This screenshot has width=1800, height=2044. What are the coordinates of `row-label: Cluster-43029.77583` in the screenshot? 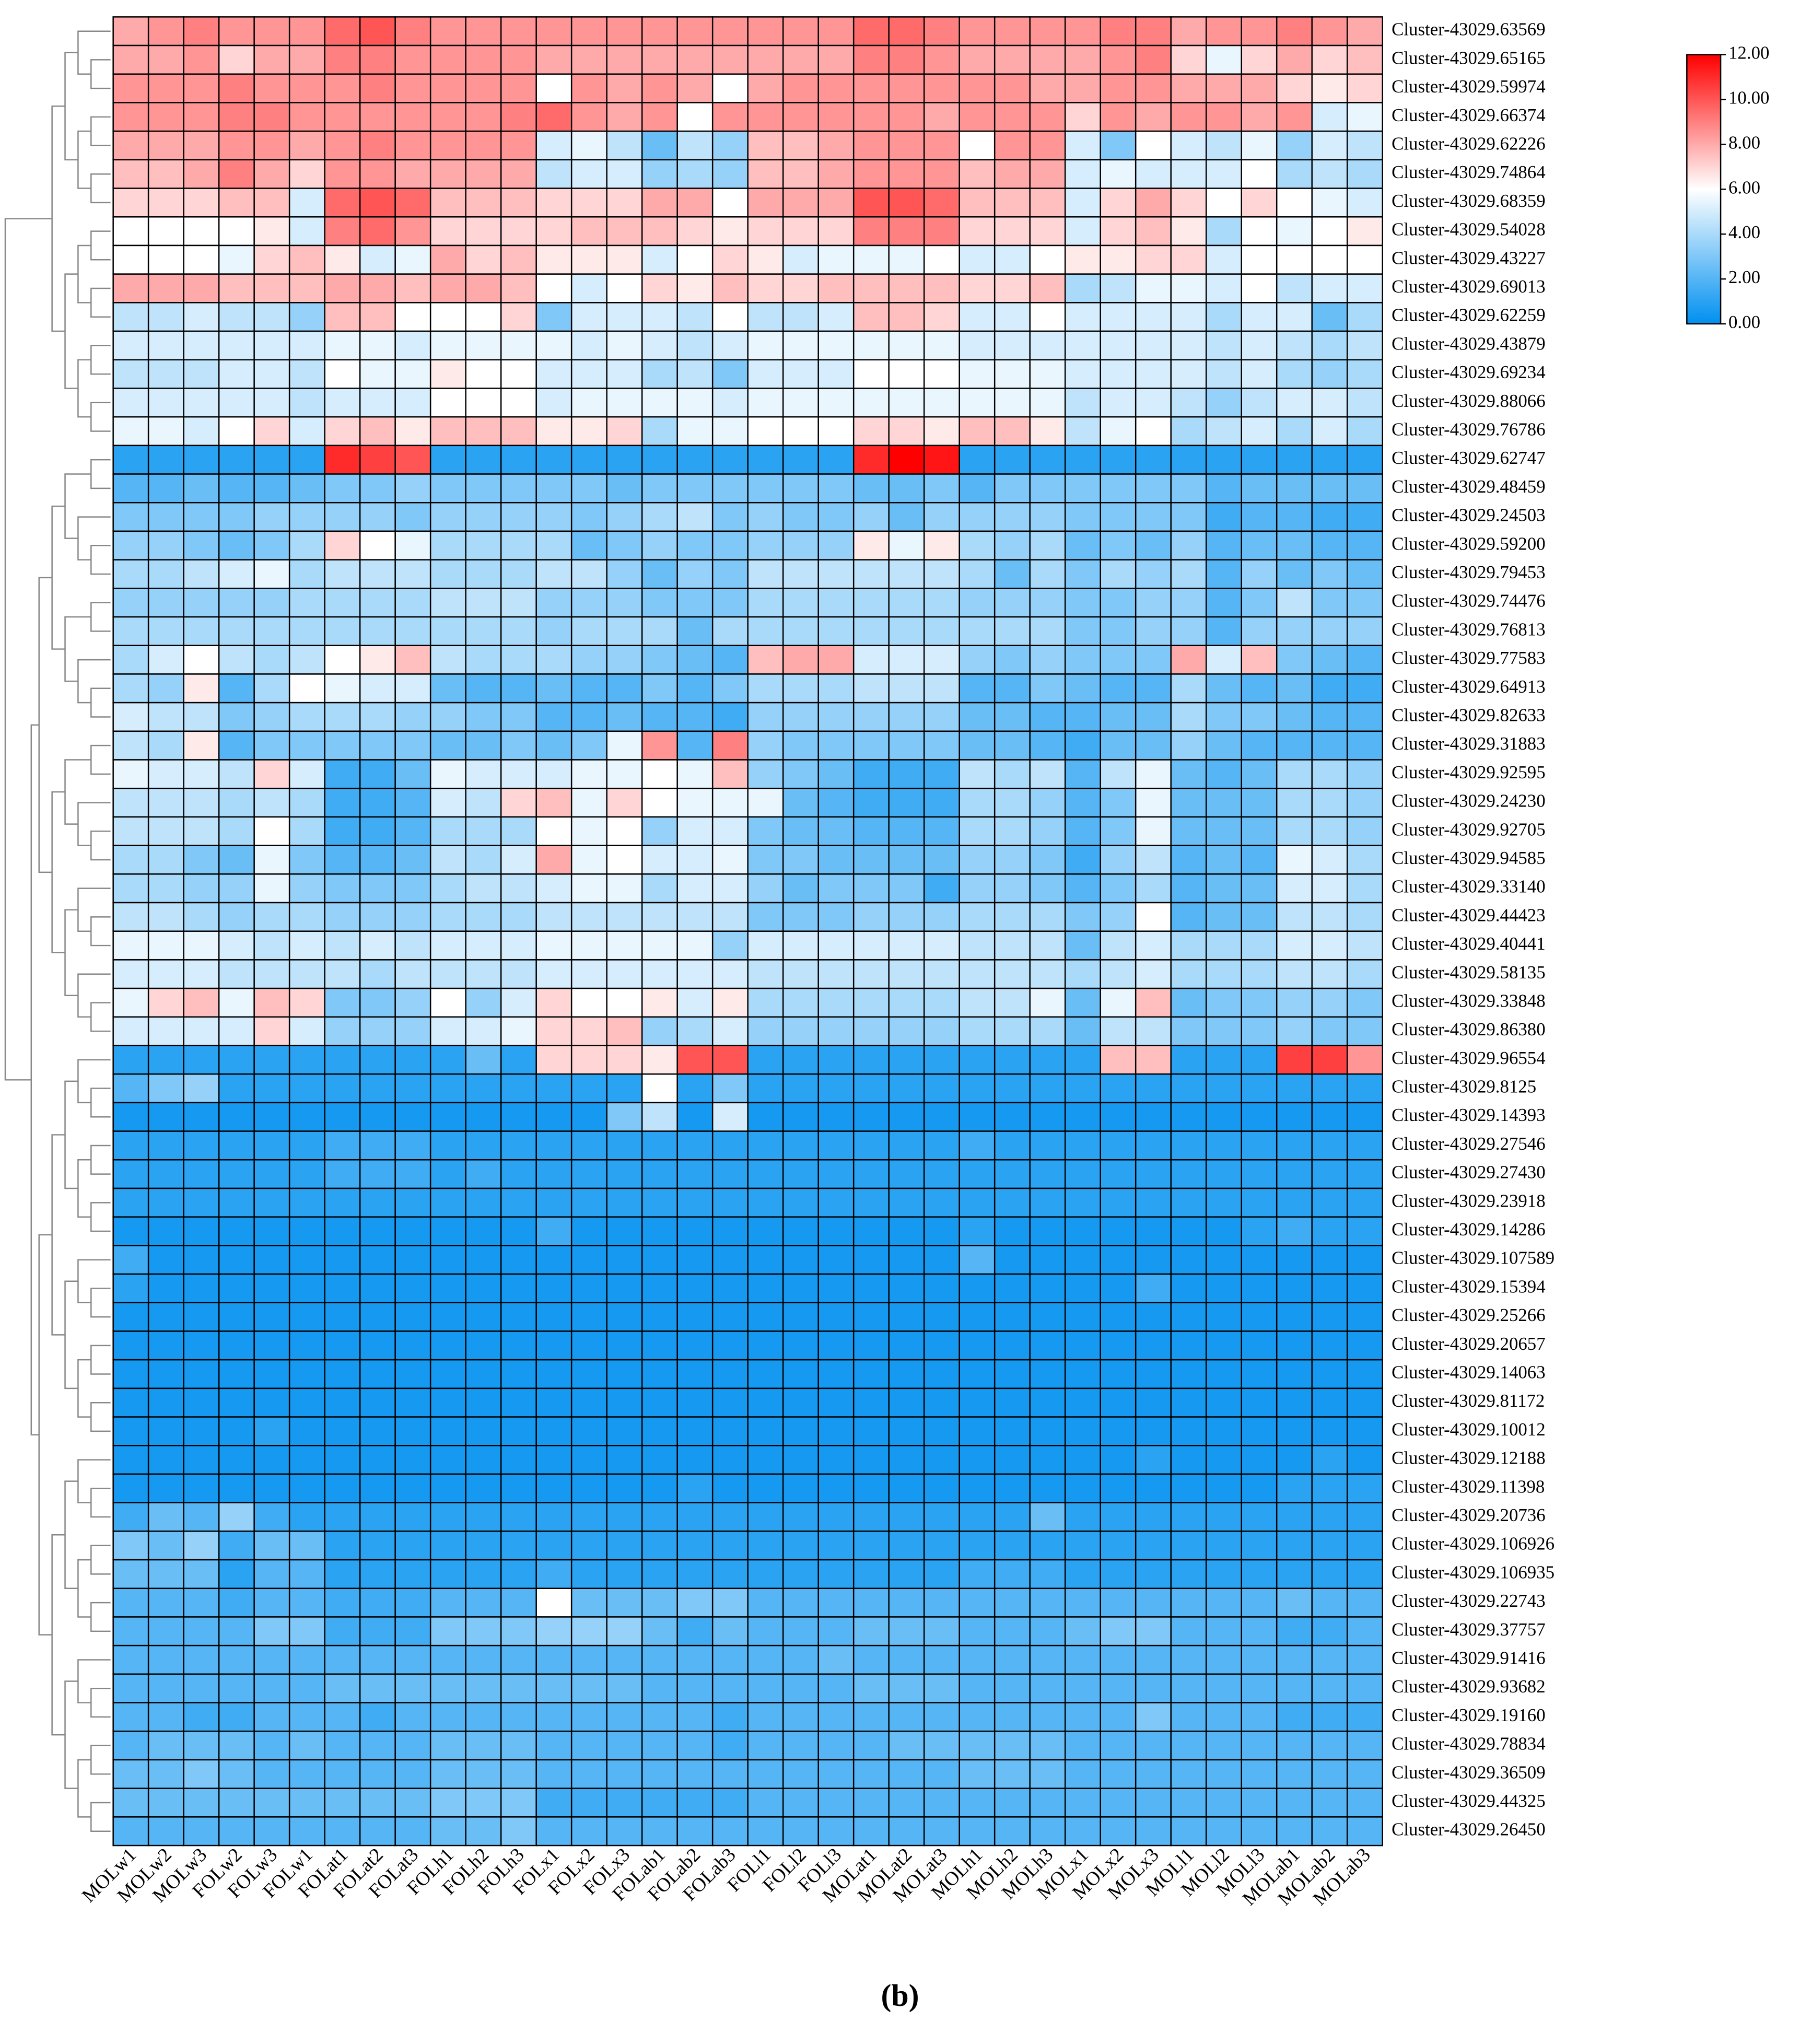 It's located at (1469, 658).